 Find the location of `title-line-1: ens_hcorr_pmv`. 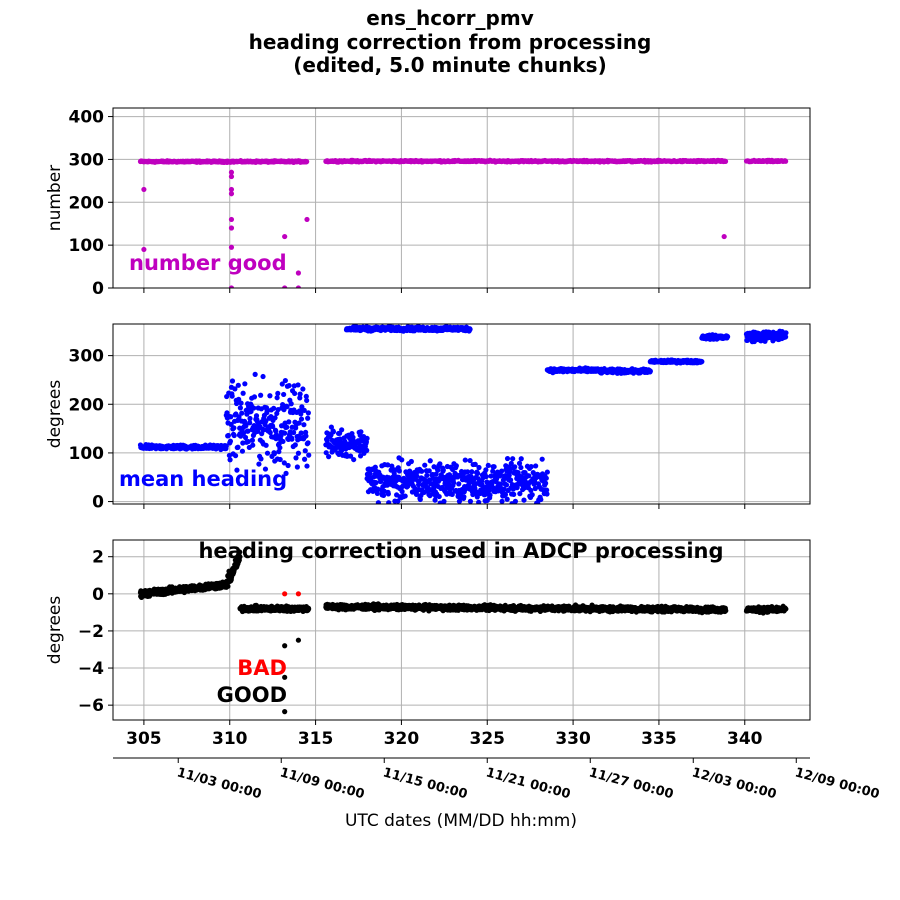

title-line-1: ens_hcorr_pmv is located at coordinates (449, 18).